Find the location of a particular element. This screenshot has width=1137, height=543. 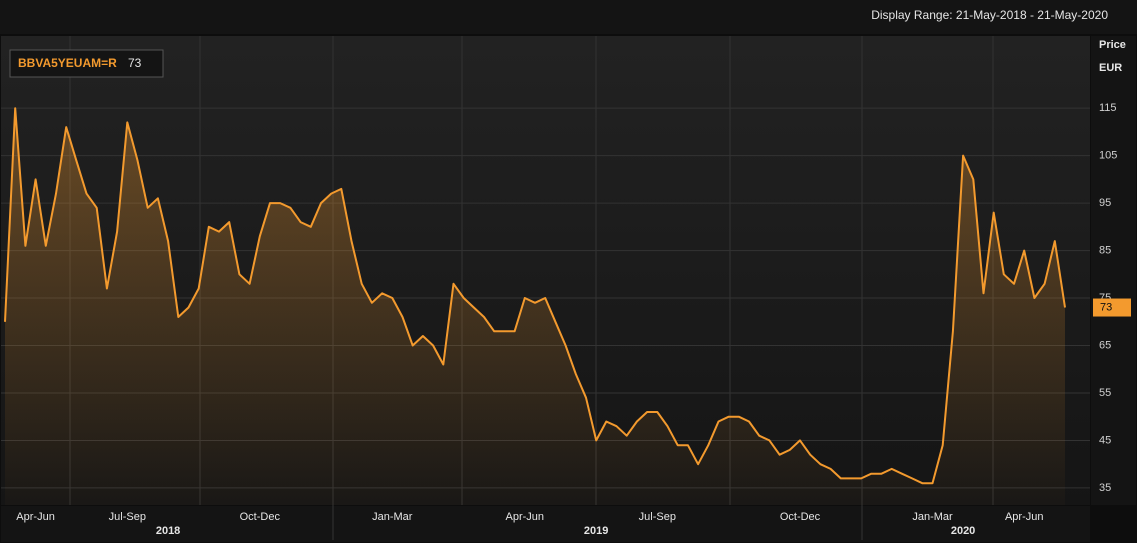

y-tick-label: 105 is located at coordinates (1108, 156).